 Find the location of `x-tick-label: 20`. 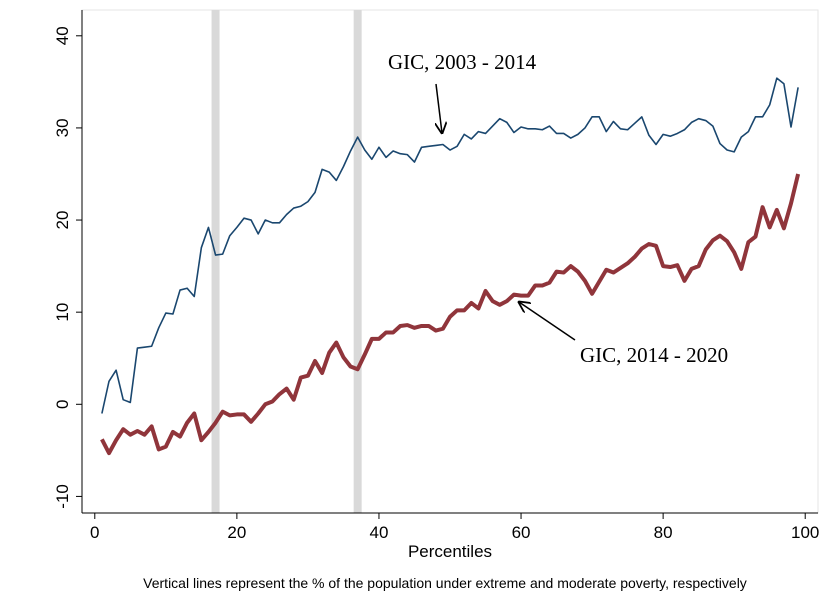

x-tick-label: 20 is located at coordinates (236, 532).